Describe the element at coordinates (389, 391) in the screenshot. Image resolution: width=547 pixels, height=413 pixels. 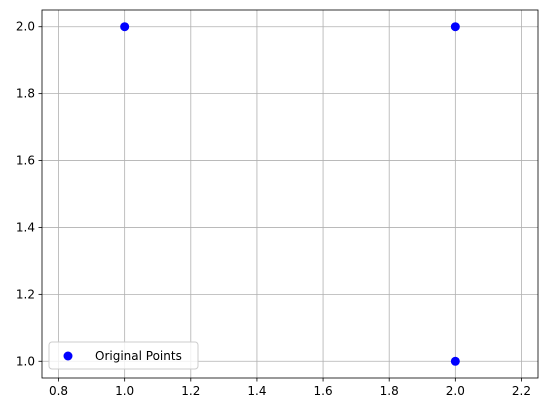
I see `x-tick-label: 1.8` at that location.